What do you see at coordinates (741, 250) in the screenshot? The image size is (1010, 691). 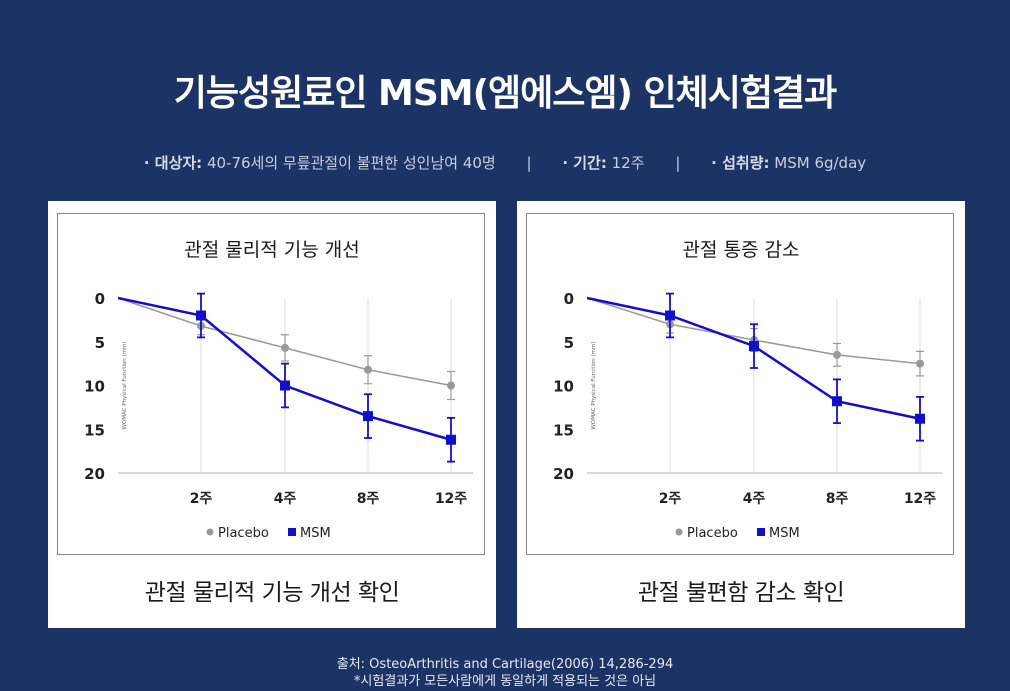 I see `chart-title: 관절 통증 감소` at bounding box center [741, 250].